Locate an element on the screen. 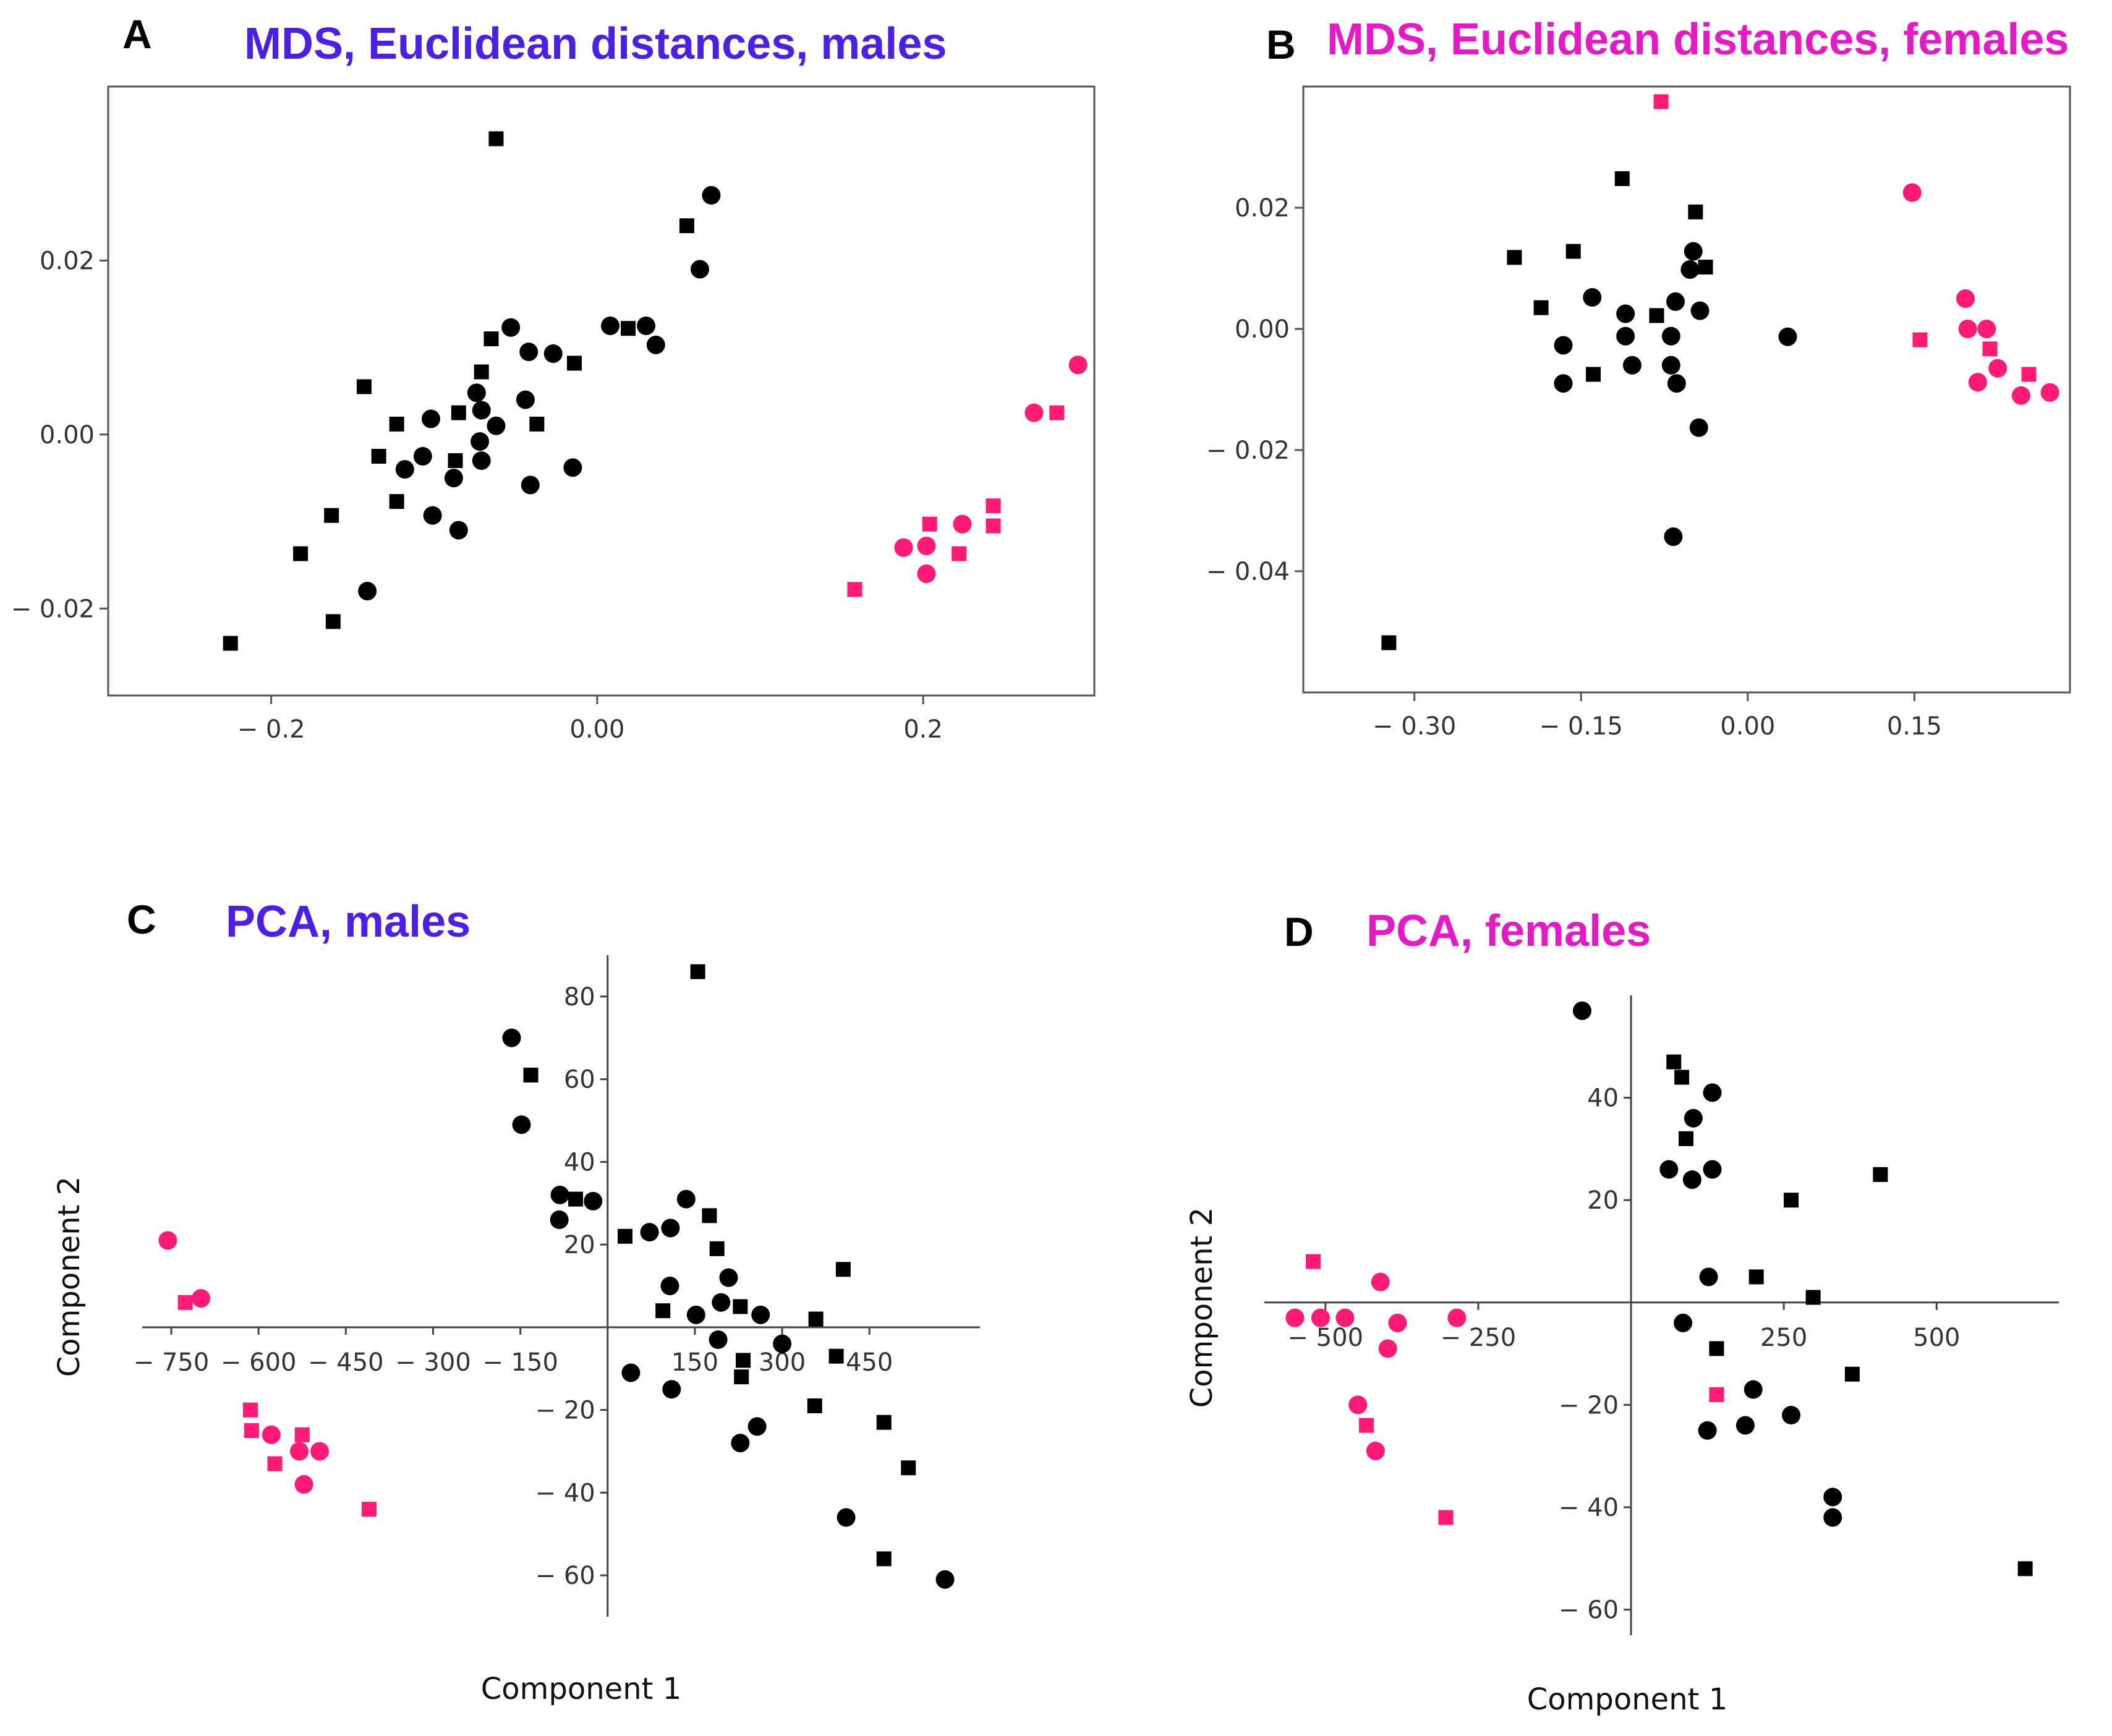 The width and height of the screenshot is (2112, 1736). x-tick-label: − 300 is located at coordinates (433, 1362).